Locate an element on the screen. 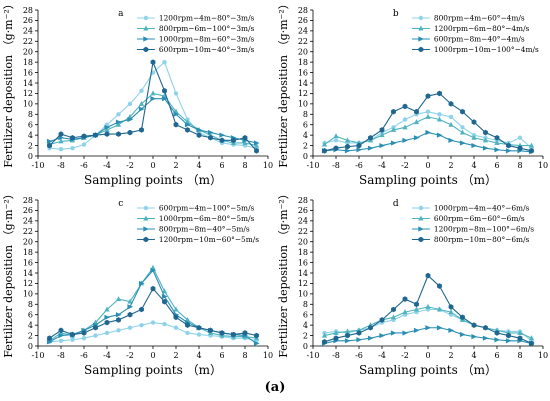 This screenshot has width=550, height=401. y-tick-label: 2 is located at coordinates (30, 145).